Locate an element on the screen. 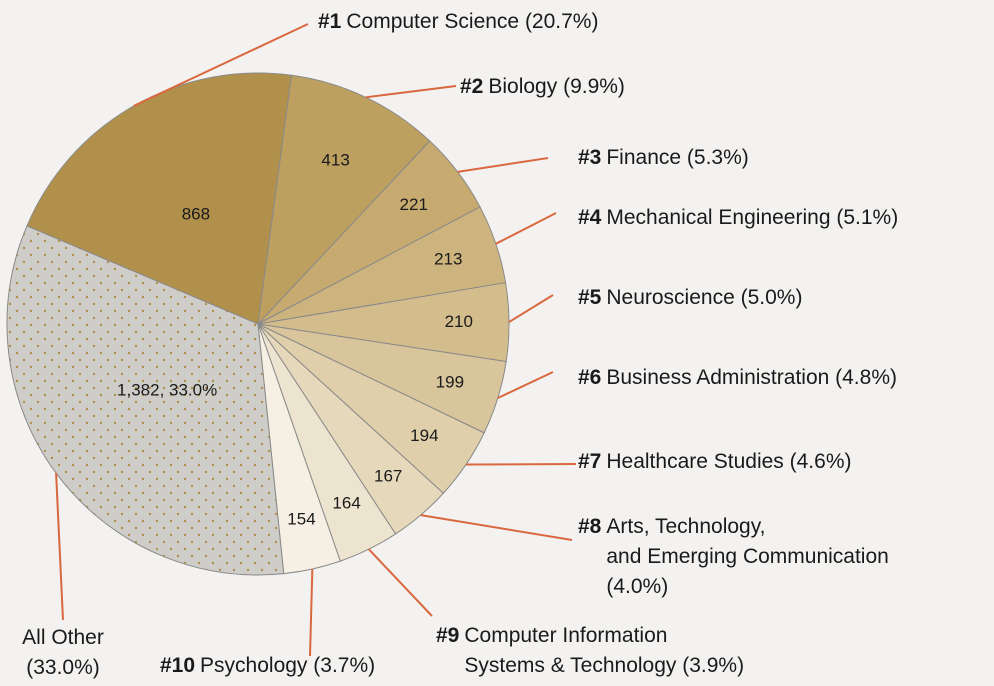  callout-label: #7 Healthcare Studies (4.6%) is located at coordinates (714, 461).